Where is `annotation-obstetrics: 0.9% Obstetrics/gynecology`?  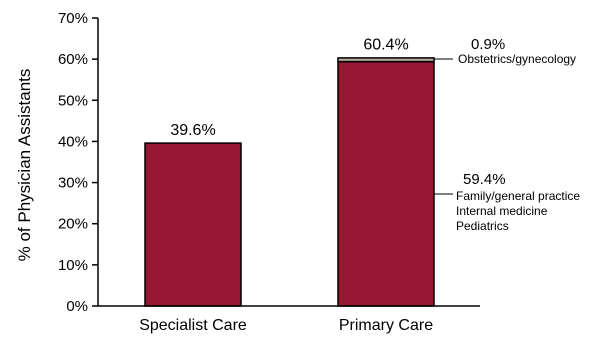
annotation-obstetrics: 0.9% Obstetrics/gynecology is located at coordinates (505, 51).